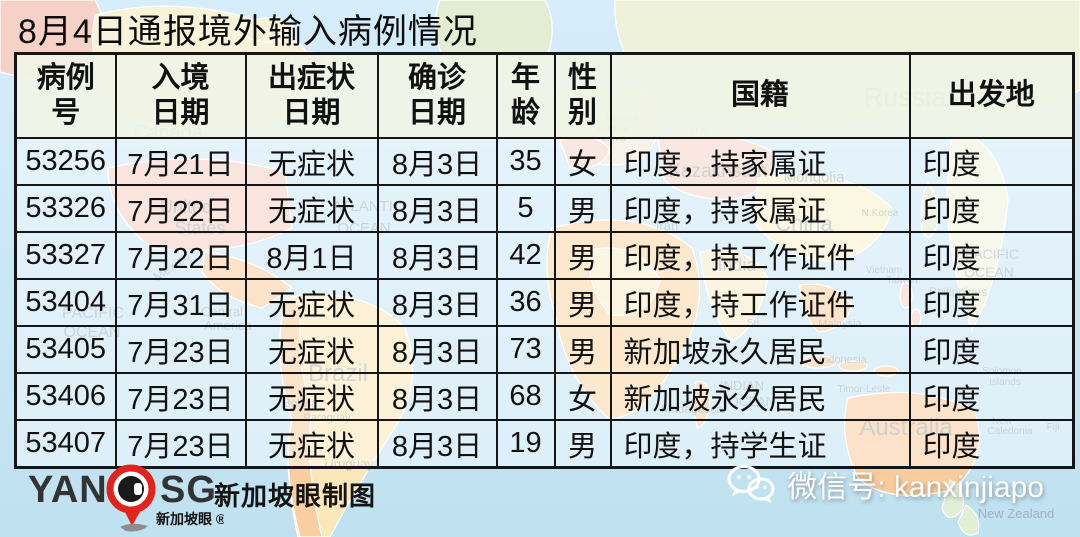 This screenshot has height=537, width=1080. Describe the element at coordinates (188, 490) in the screenshot. I see `logo-sg-text: SG` at that location.